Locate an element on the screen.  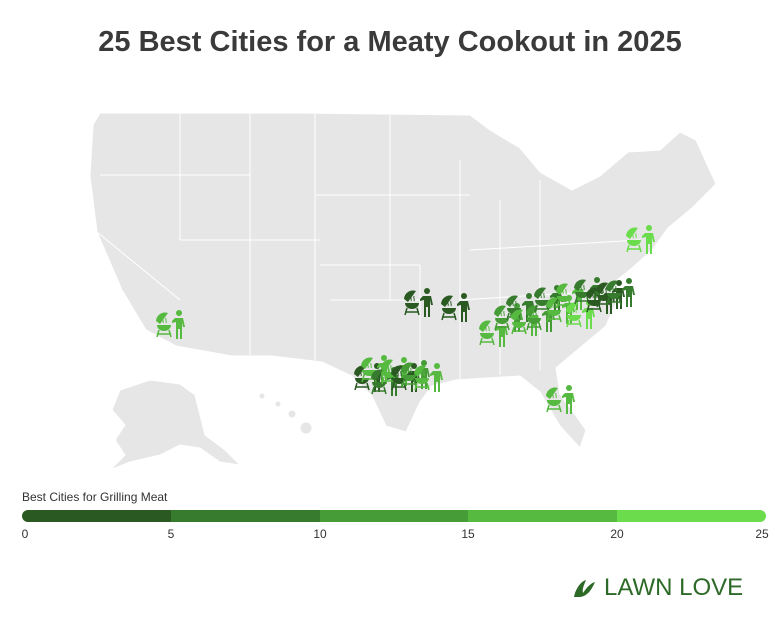
legend-title: Best Cities for Grilling Meat is located at coordinates (95, 497).